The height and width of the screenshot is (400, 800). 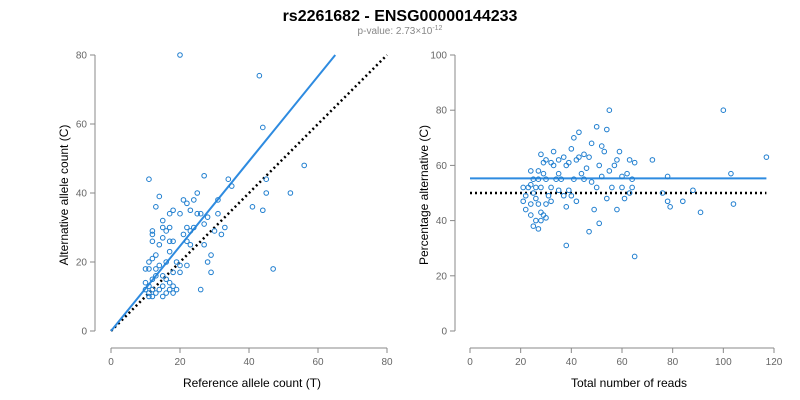 What do you see at coordinates (629, 383) in the screenshot?
I see `percentage-alternative-x-axis-title: Total number of reads` at bounding box center [629, 383].